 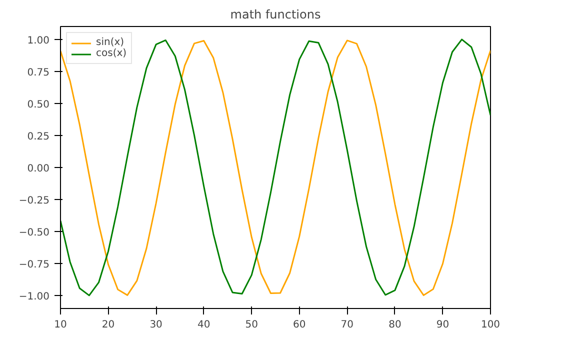 I want to click on x-tick-label: 10, so click(x=60, y=325).